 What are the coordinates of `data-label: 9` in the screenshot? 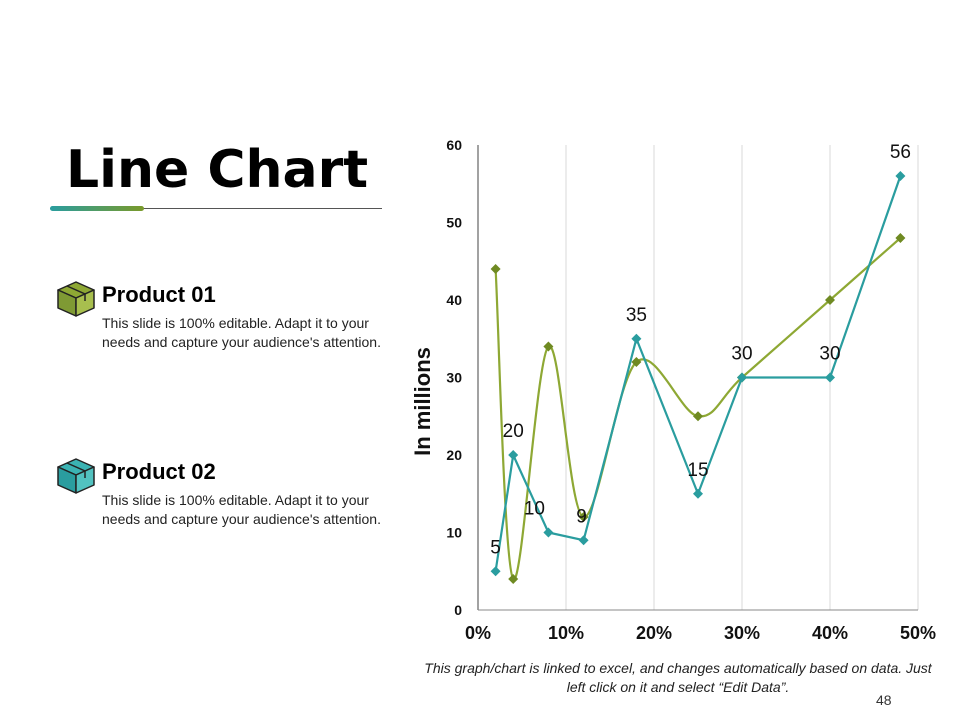 It's located at (581, 516).